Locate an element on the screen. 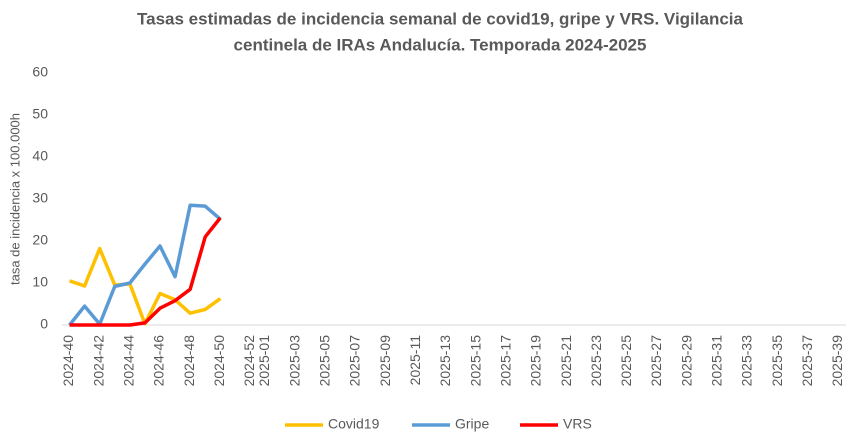  y-tick-label: 40 is located at coordinates (40, 156).